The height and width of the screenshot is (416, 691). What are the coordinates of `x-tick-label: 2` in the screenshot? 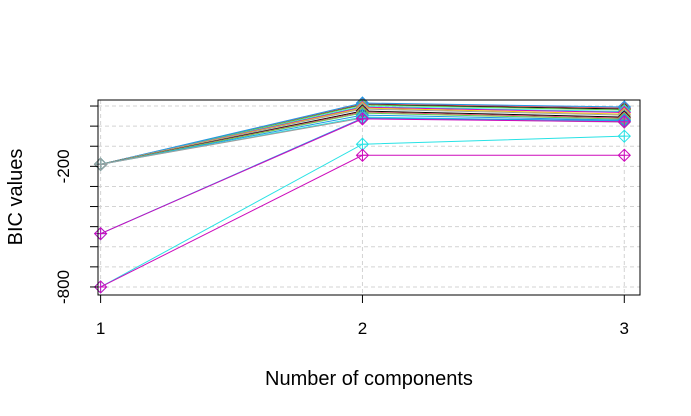 It's located at (362, 328).